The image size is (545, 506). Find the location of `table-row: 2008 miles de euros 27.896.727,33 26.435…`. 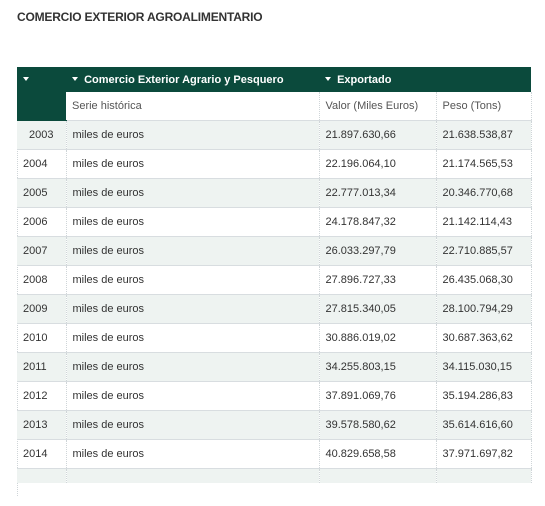

table-row: 2008 miles de euros 27.896.727,33 26.435… is located at coordinates (274, 280).